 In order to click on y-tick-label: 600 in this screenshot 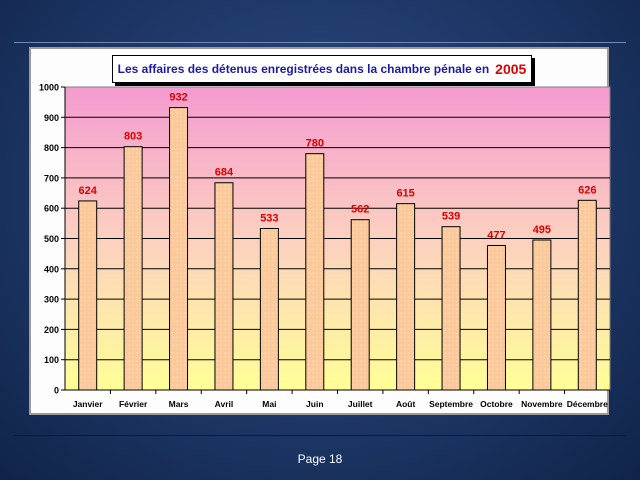, I will do `click(51, 209)`.